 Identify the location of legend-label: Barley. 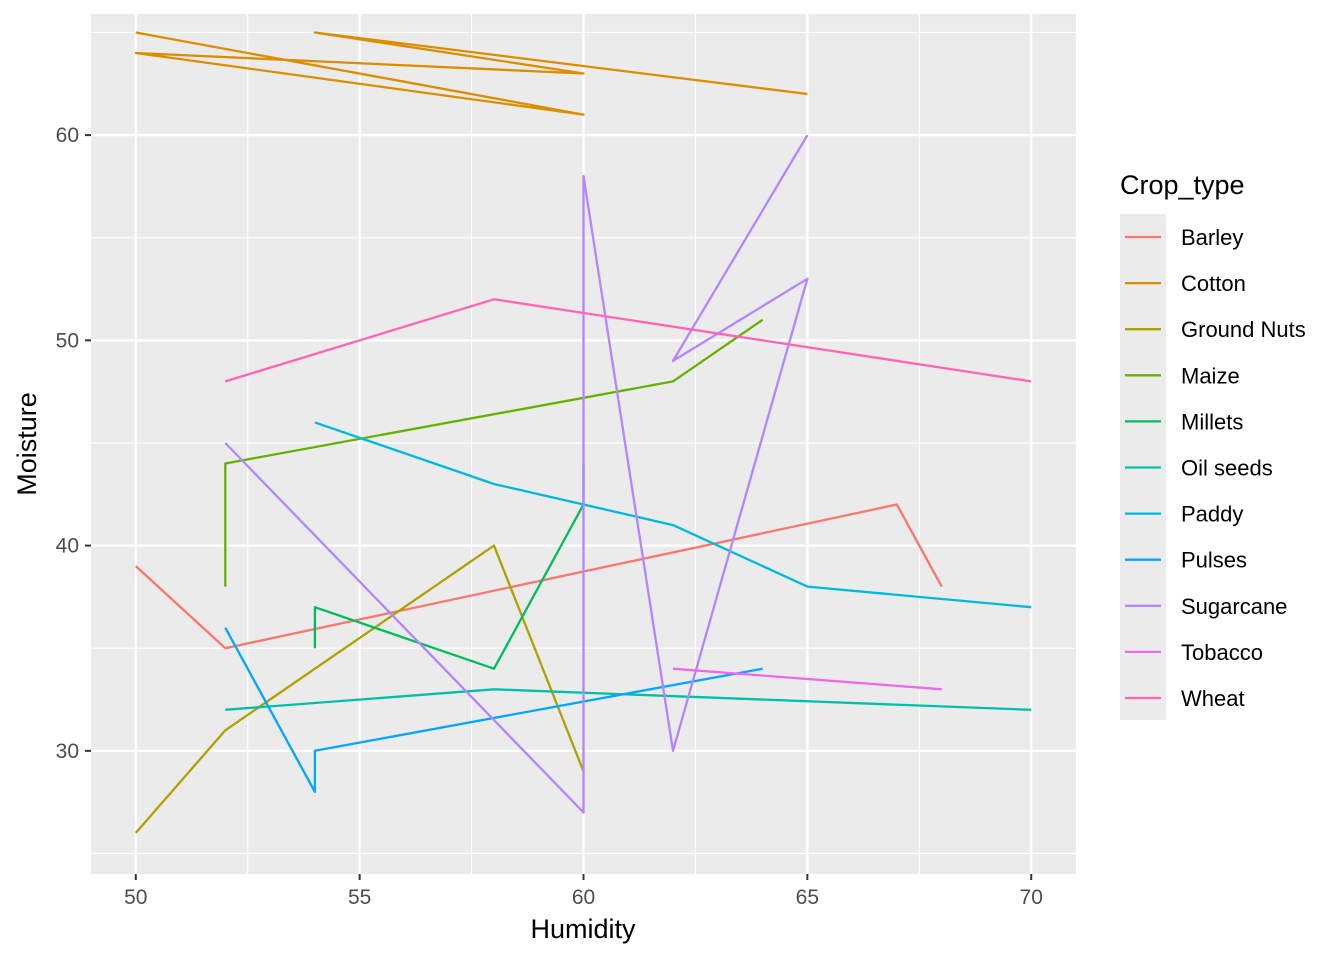
(1212, 237).